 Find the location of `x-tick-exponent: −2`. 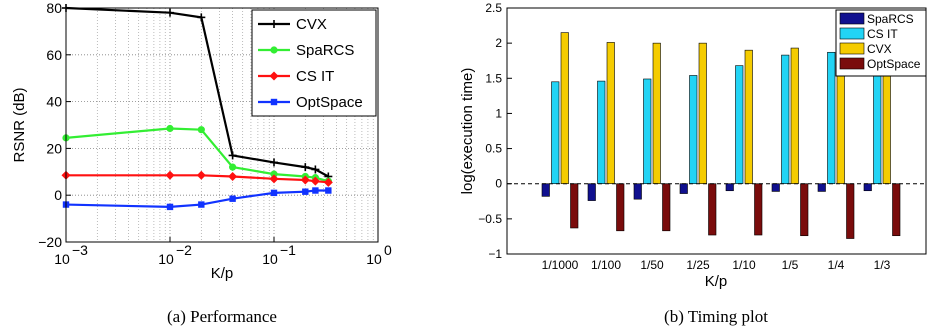

x-tick-exponent: −2 is located at coordinates (184, 250).